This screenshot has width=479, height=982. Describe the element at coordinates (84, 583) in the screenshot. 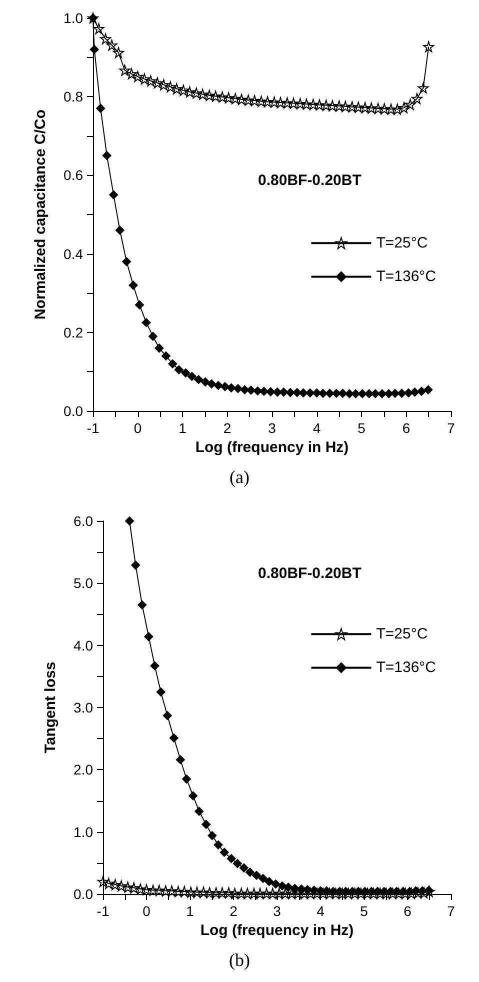

I see `y-tick-label: 5.0` at that location.